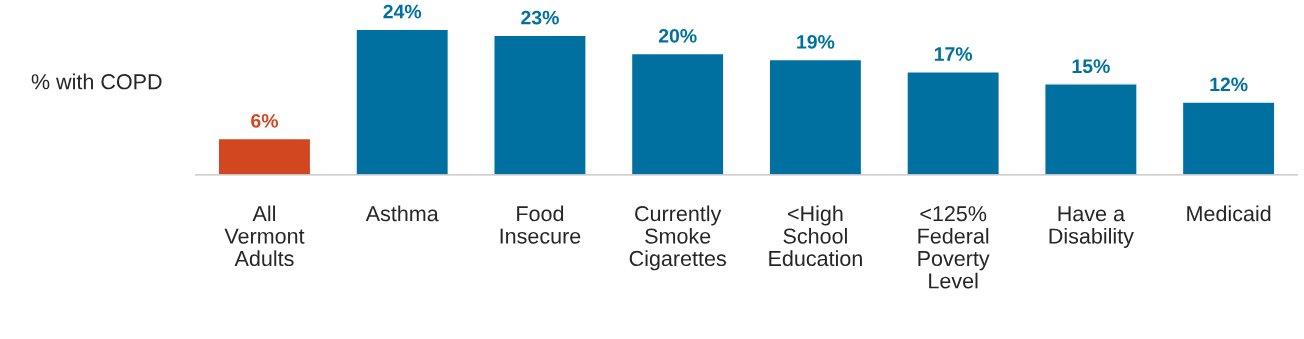 The height and width of the screenshot is (339, 1304). Describe the element at coordinates (264, 236) in the screenshot. I see `x-tick-label: All Vermont Adults` at that location.